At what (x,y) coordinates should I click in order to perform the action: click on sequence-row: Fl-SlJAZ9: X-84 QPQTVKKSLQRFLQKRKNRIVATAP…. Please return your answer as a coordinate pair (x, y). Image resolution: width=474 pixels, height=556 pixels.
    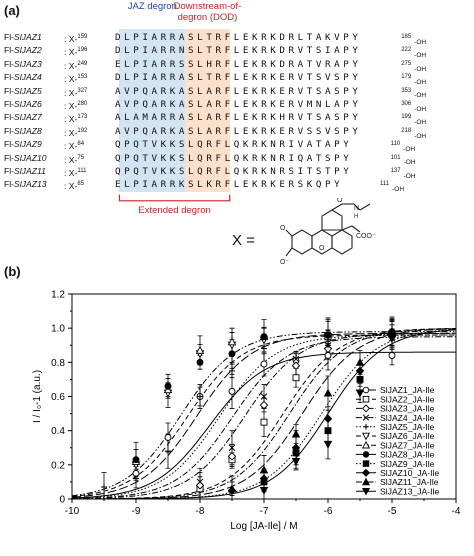
    Looking at the image, I should click on (209, 145).